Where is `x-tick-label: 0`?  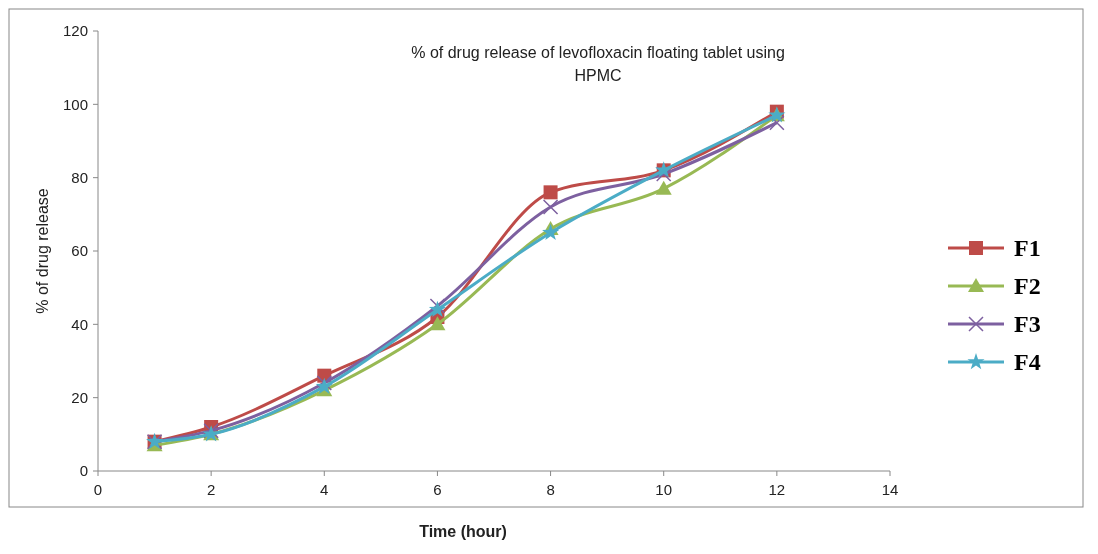
x-tick-label: 0 is located at coordinates (98, 489).